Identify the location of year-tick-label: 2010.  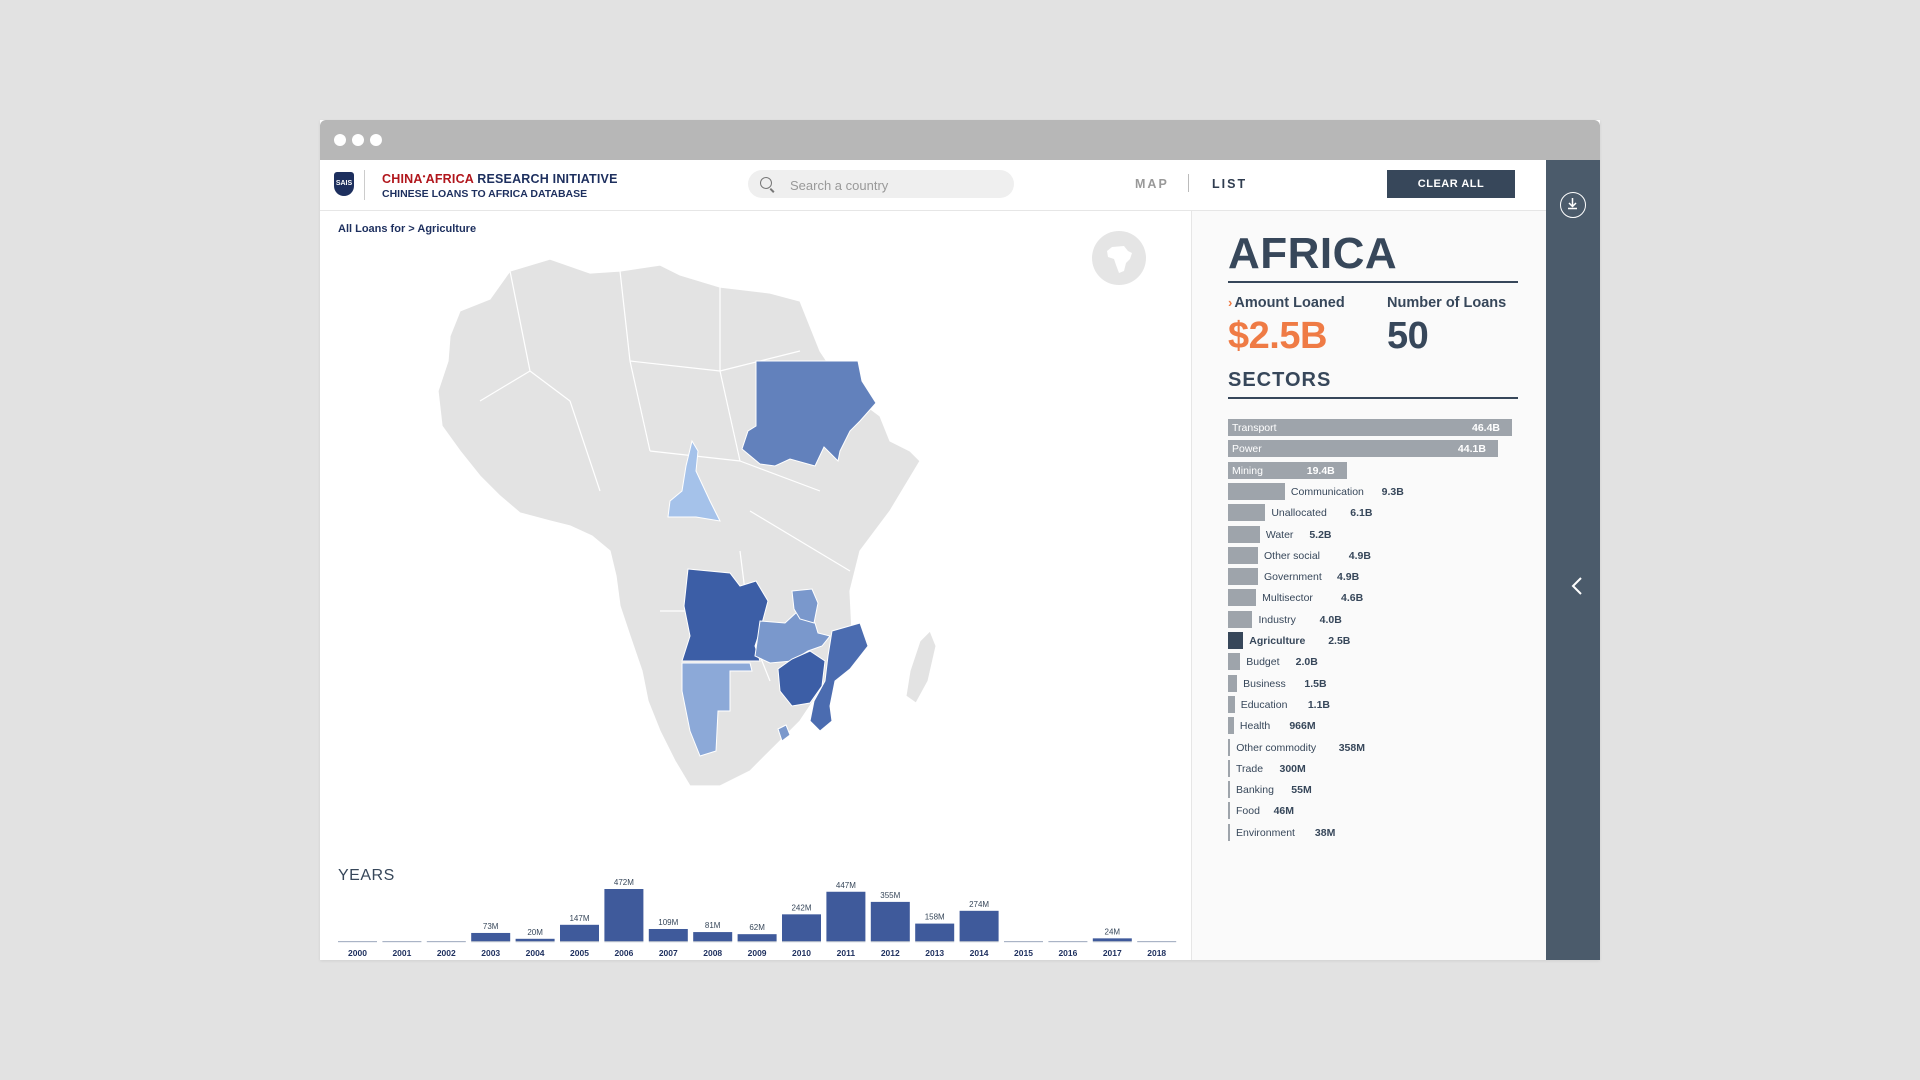
(801, 953).